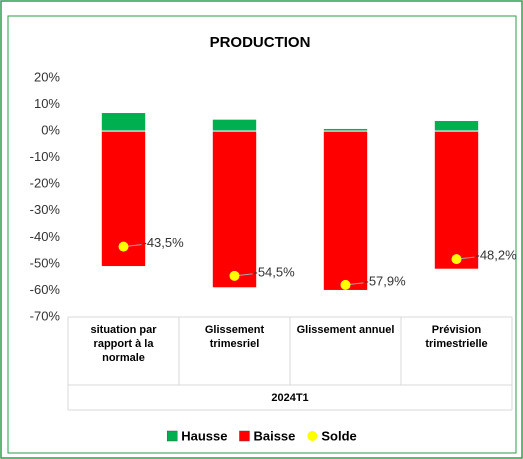 This screenshot has width=523, height=459. Describe the element at coordinates (497, 255) in the screenshot. I see `data-label: -48,2%` at that location.